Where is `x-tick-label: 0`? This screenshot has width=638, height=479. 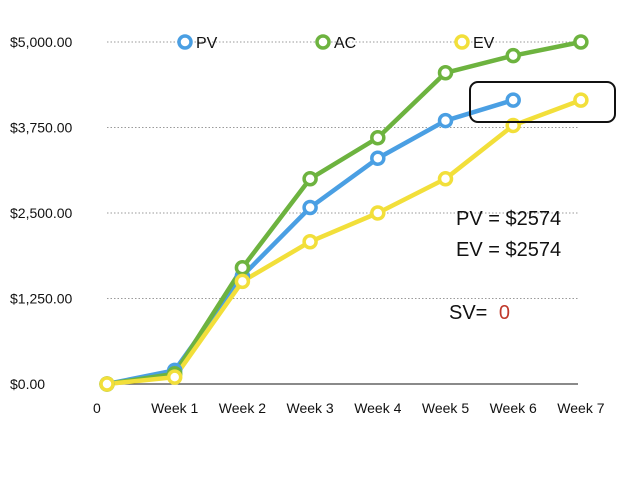 x-tick-label: 0 is located at coordinates (97, 408).